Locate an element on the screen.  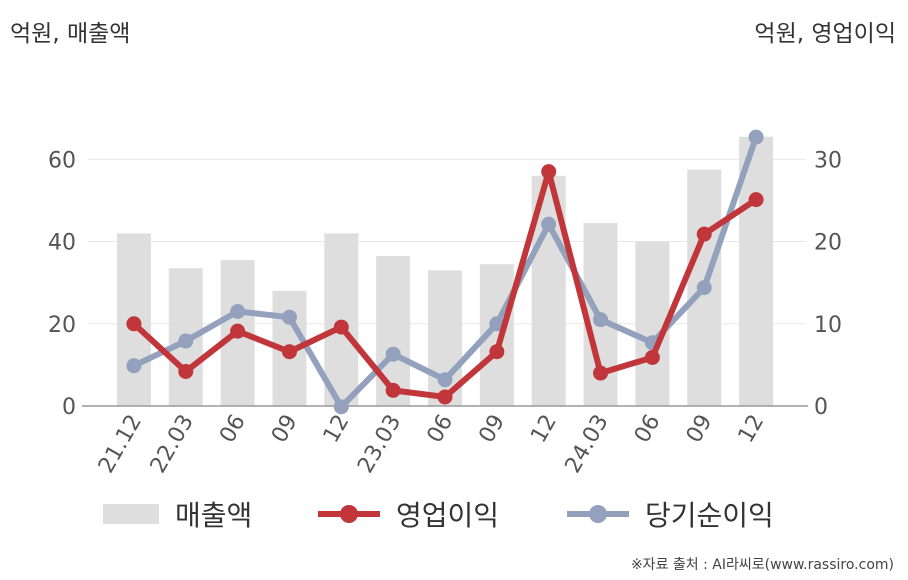
legend-line-swatch-net is located at coordinates (598, 514).